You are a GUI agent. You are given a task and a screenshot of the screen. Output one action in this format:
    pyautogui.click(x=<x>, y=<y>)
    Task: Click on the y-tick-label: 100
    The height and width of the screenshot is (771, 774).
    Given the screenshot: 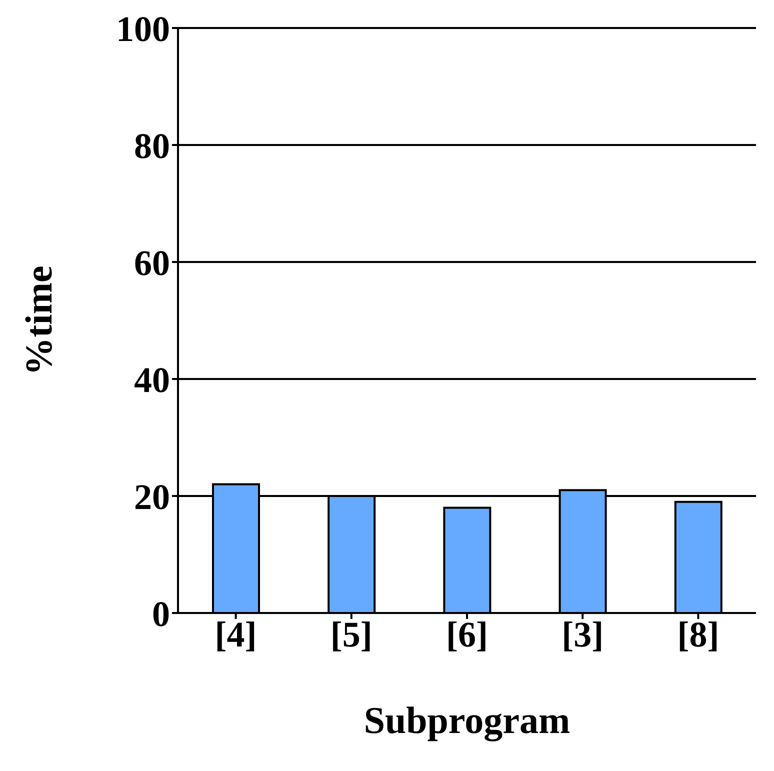 What is the action you would take?
    pyautogui.click(x=143, y=28)
    